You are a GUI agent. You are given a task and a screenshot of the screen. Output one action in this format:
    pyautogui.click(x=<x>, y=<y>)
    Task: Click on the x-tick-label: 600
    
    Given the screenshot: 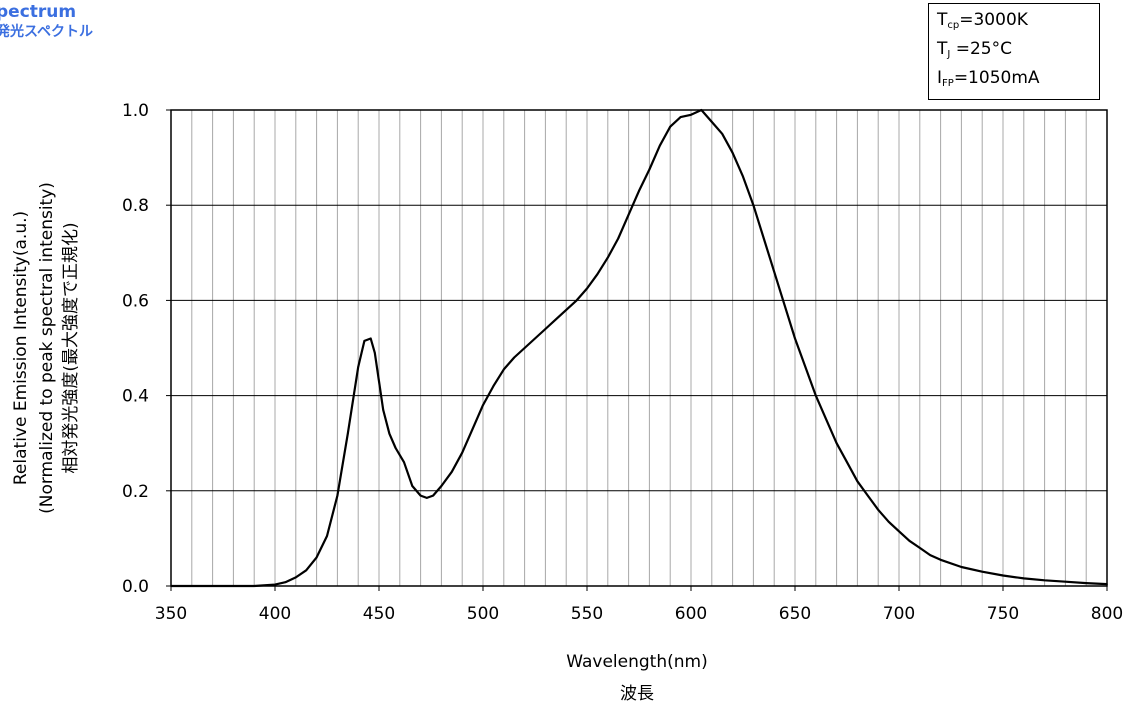 What is the action you would take?
    pyautogui.click(x=691, y=614)
    